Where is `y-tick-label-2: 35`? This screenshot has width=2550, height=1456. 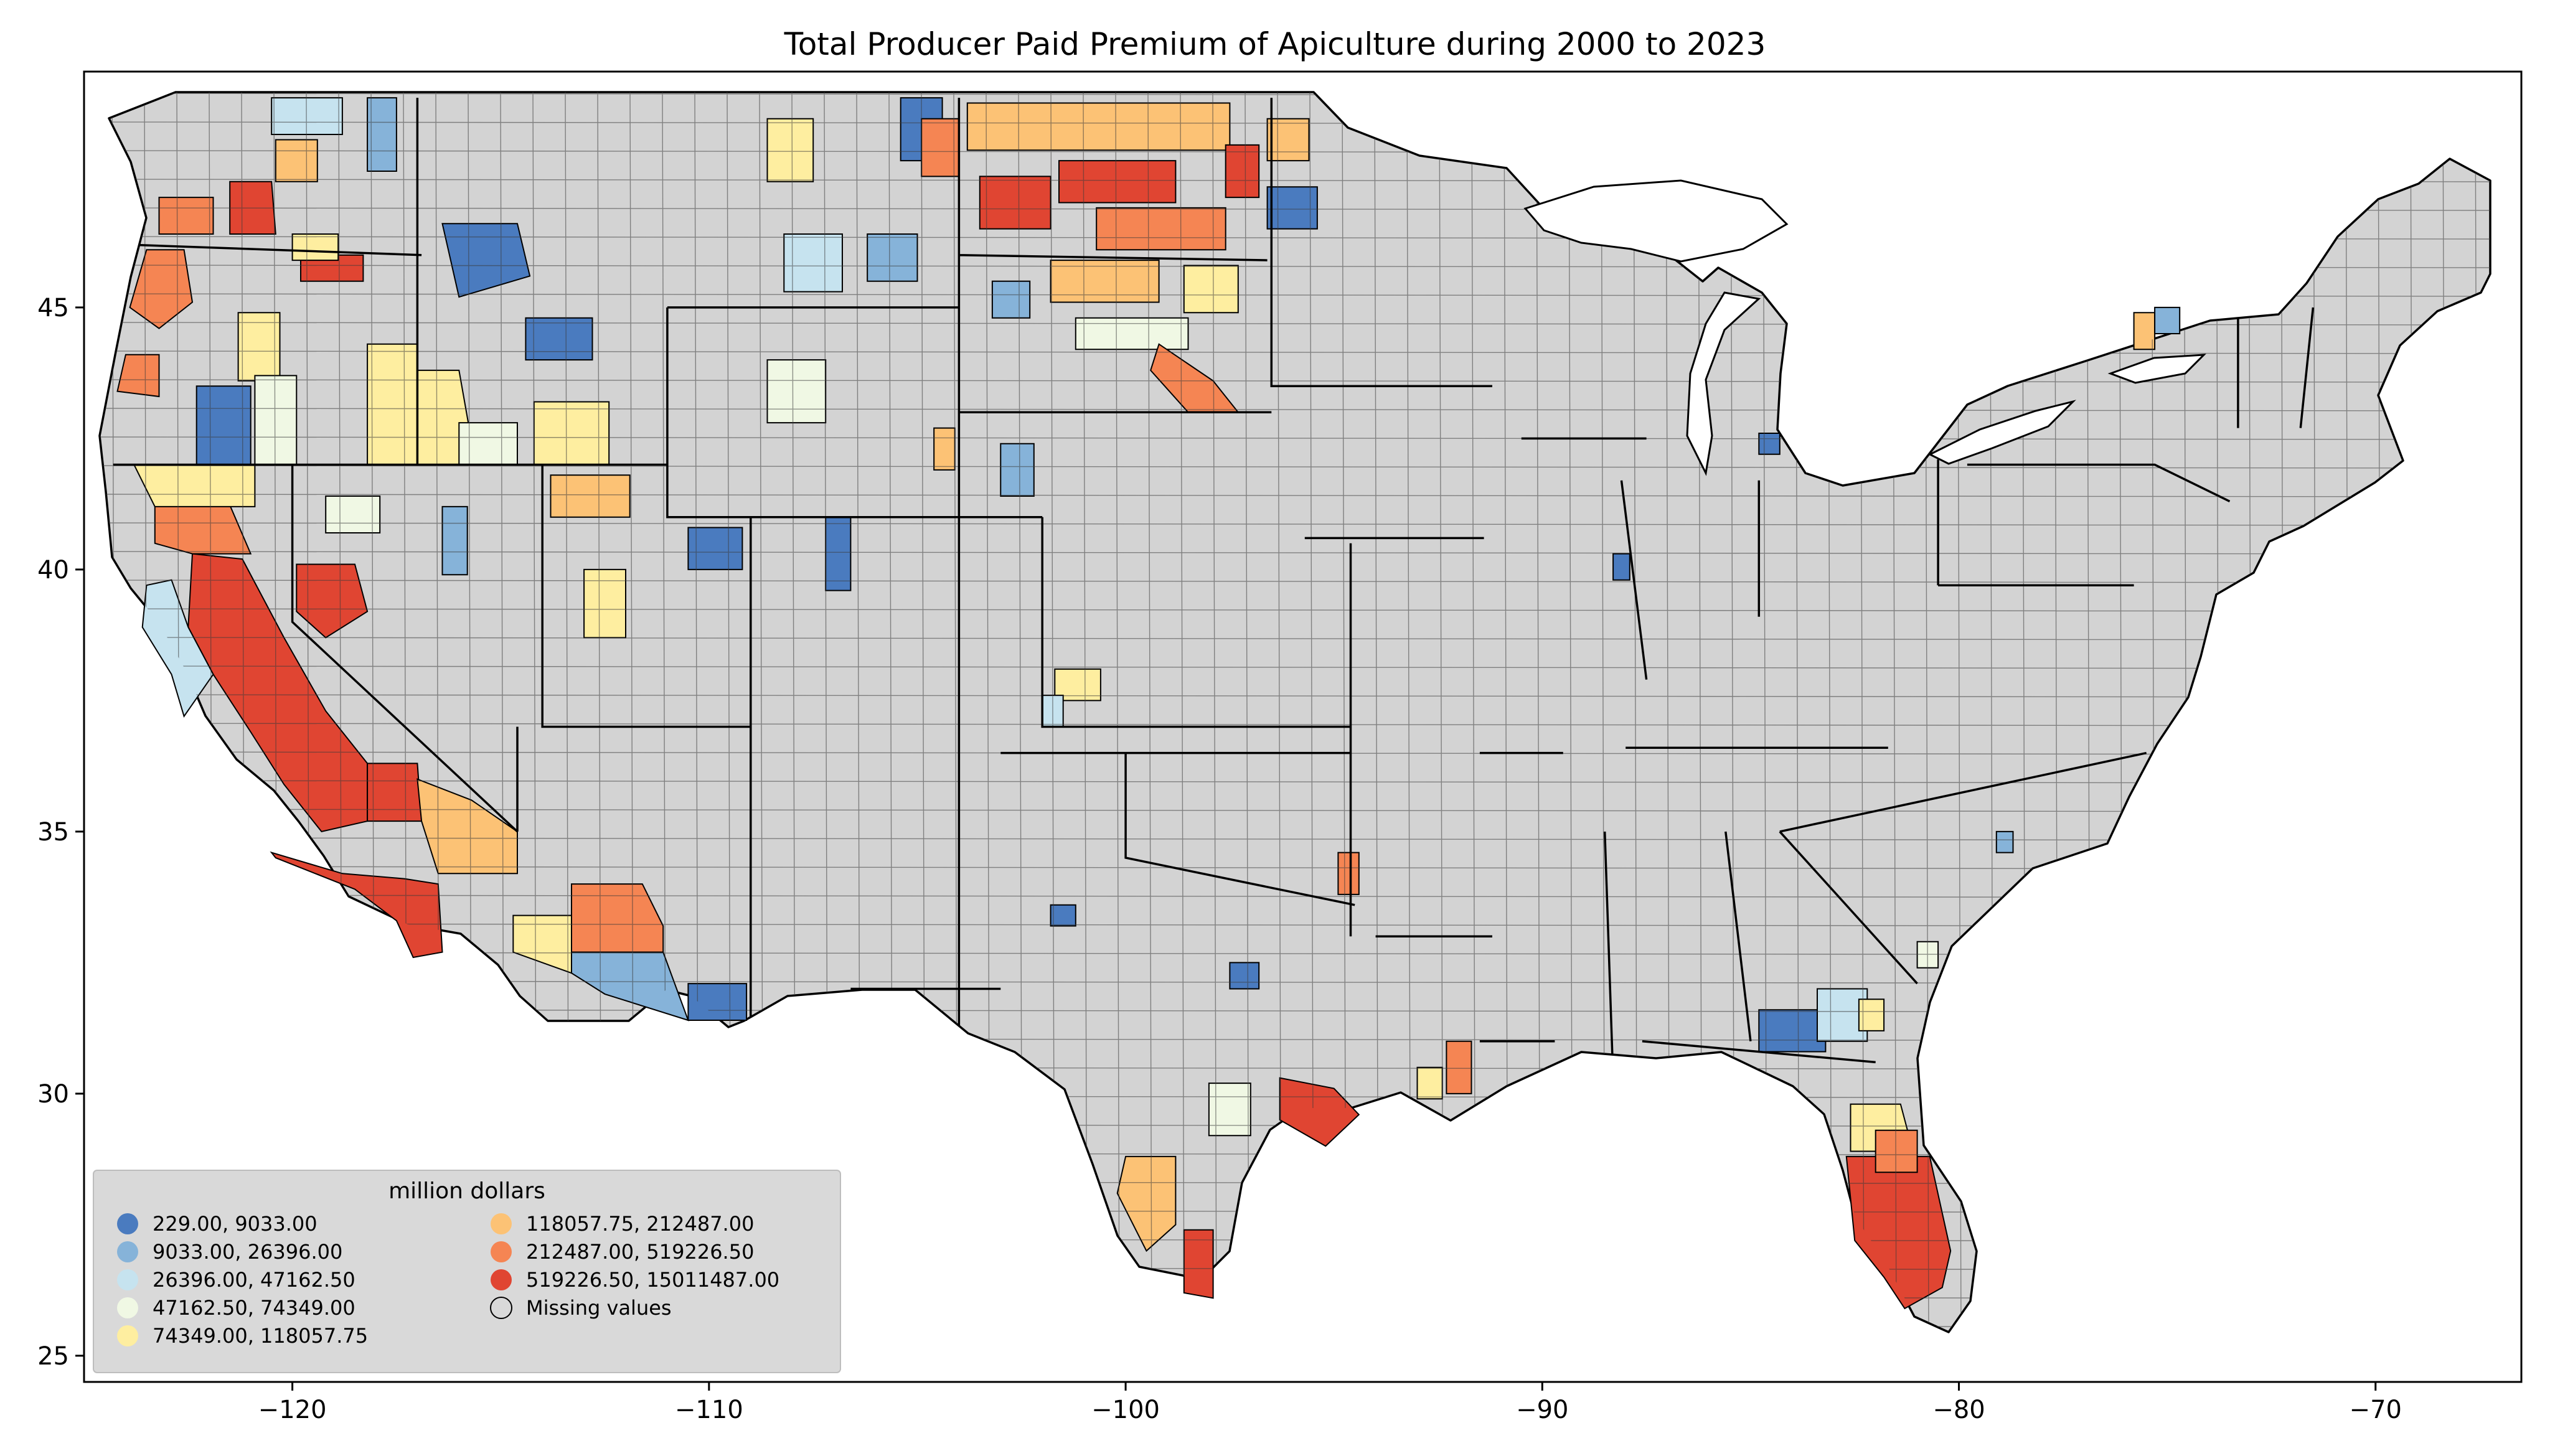 y-tick-label-2: 35 is located at coordinates (53, 832).